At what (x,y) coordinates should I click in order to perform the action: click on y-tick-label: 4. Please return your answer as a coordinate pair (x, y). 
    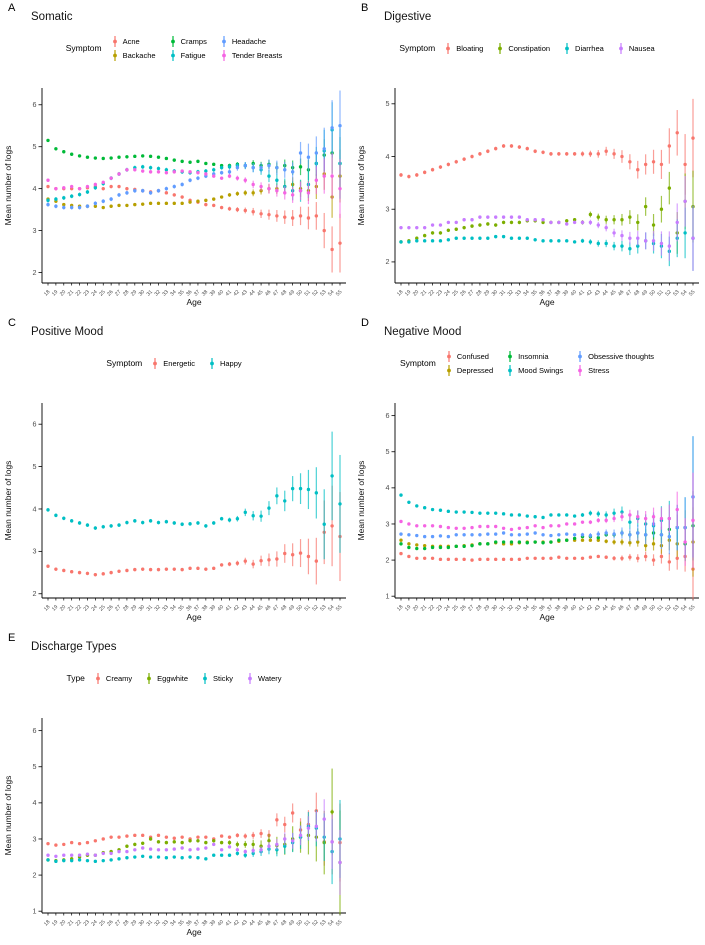
    Looking at the image, I should click on (35, 508).